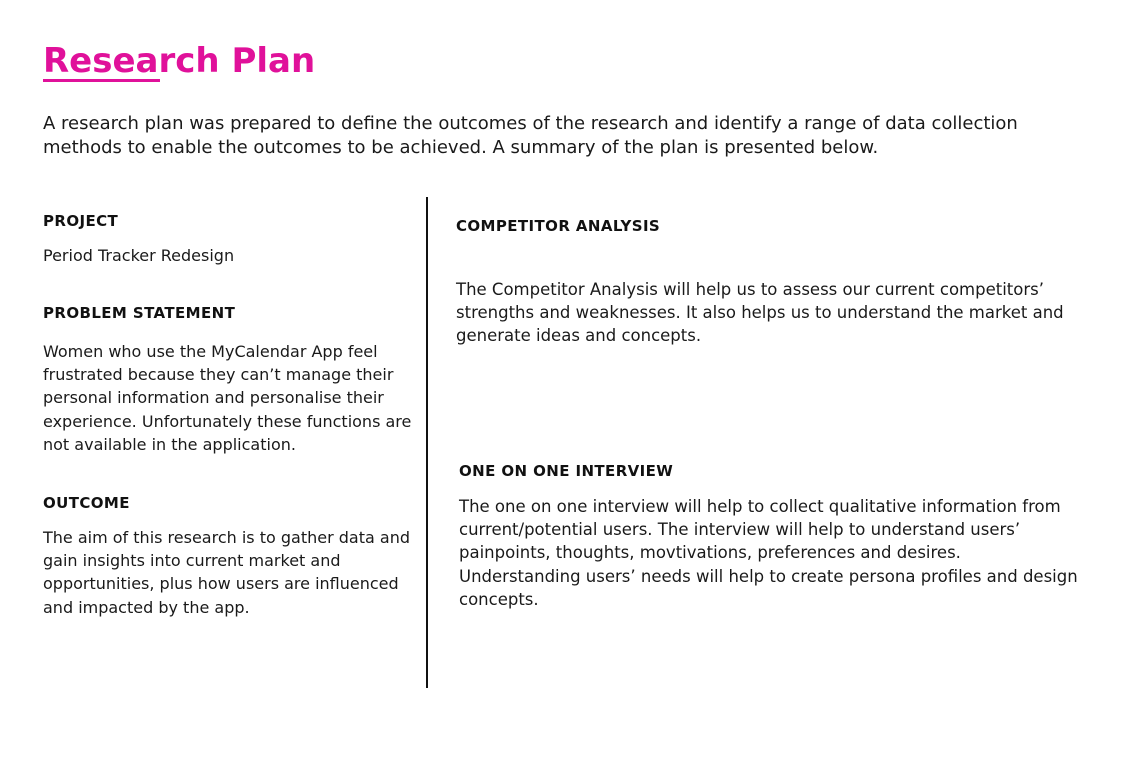 The height and width of the screenshot is (758, 1125). Describe the element at coordinates (101, 80) in the screenshot. I see `title-underline` at that location.